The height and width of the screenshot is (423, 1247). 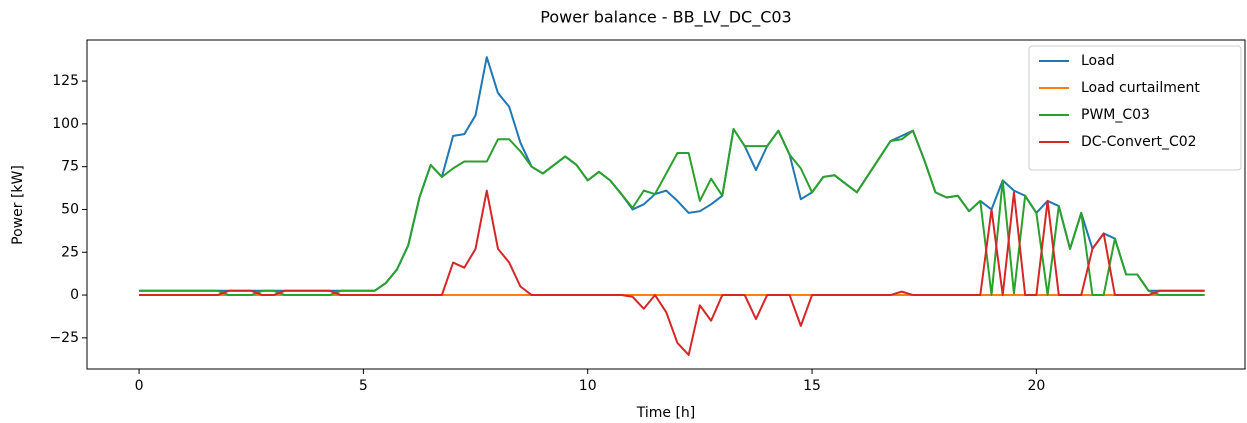 I want to click on x-axis-label: Time [h], so click(x=666, y=413).